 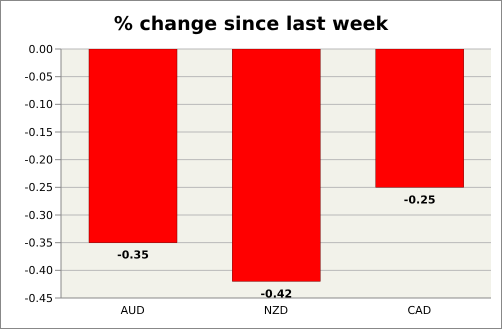 I want to click on y-tick-label: -0.15, so click(x=38, y=132).